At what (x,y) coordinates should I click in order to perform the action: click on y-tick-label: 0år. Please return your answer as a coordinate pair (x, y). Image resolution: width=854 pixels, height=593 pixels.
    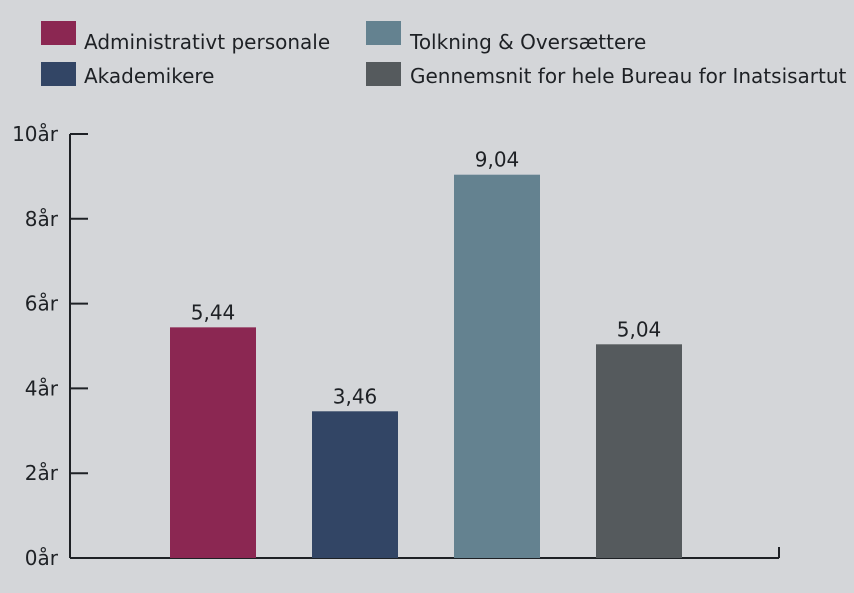
    Looking at the image, I should click on (42, 558).